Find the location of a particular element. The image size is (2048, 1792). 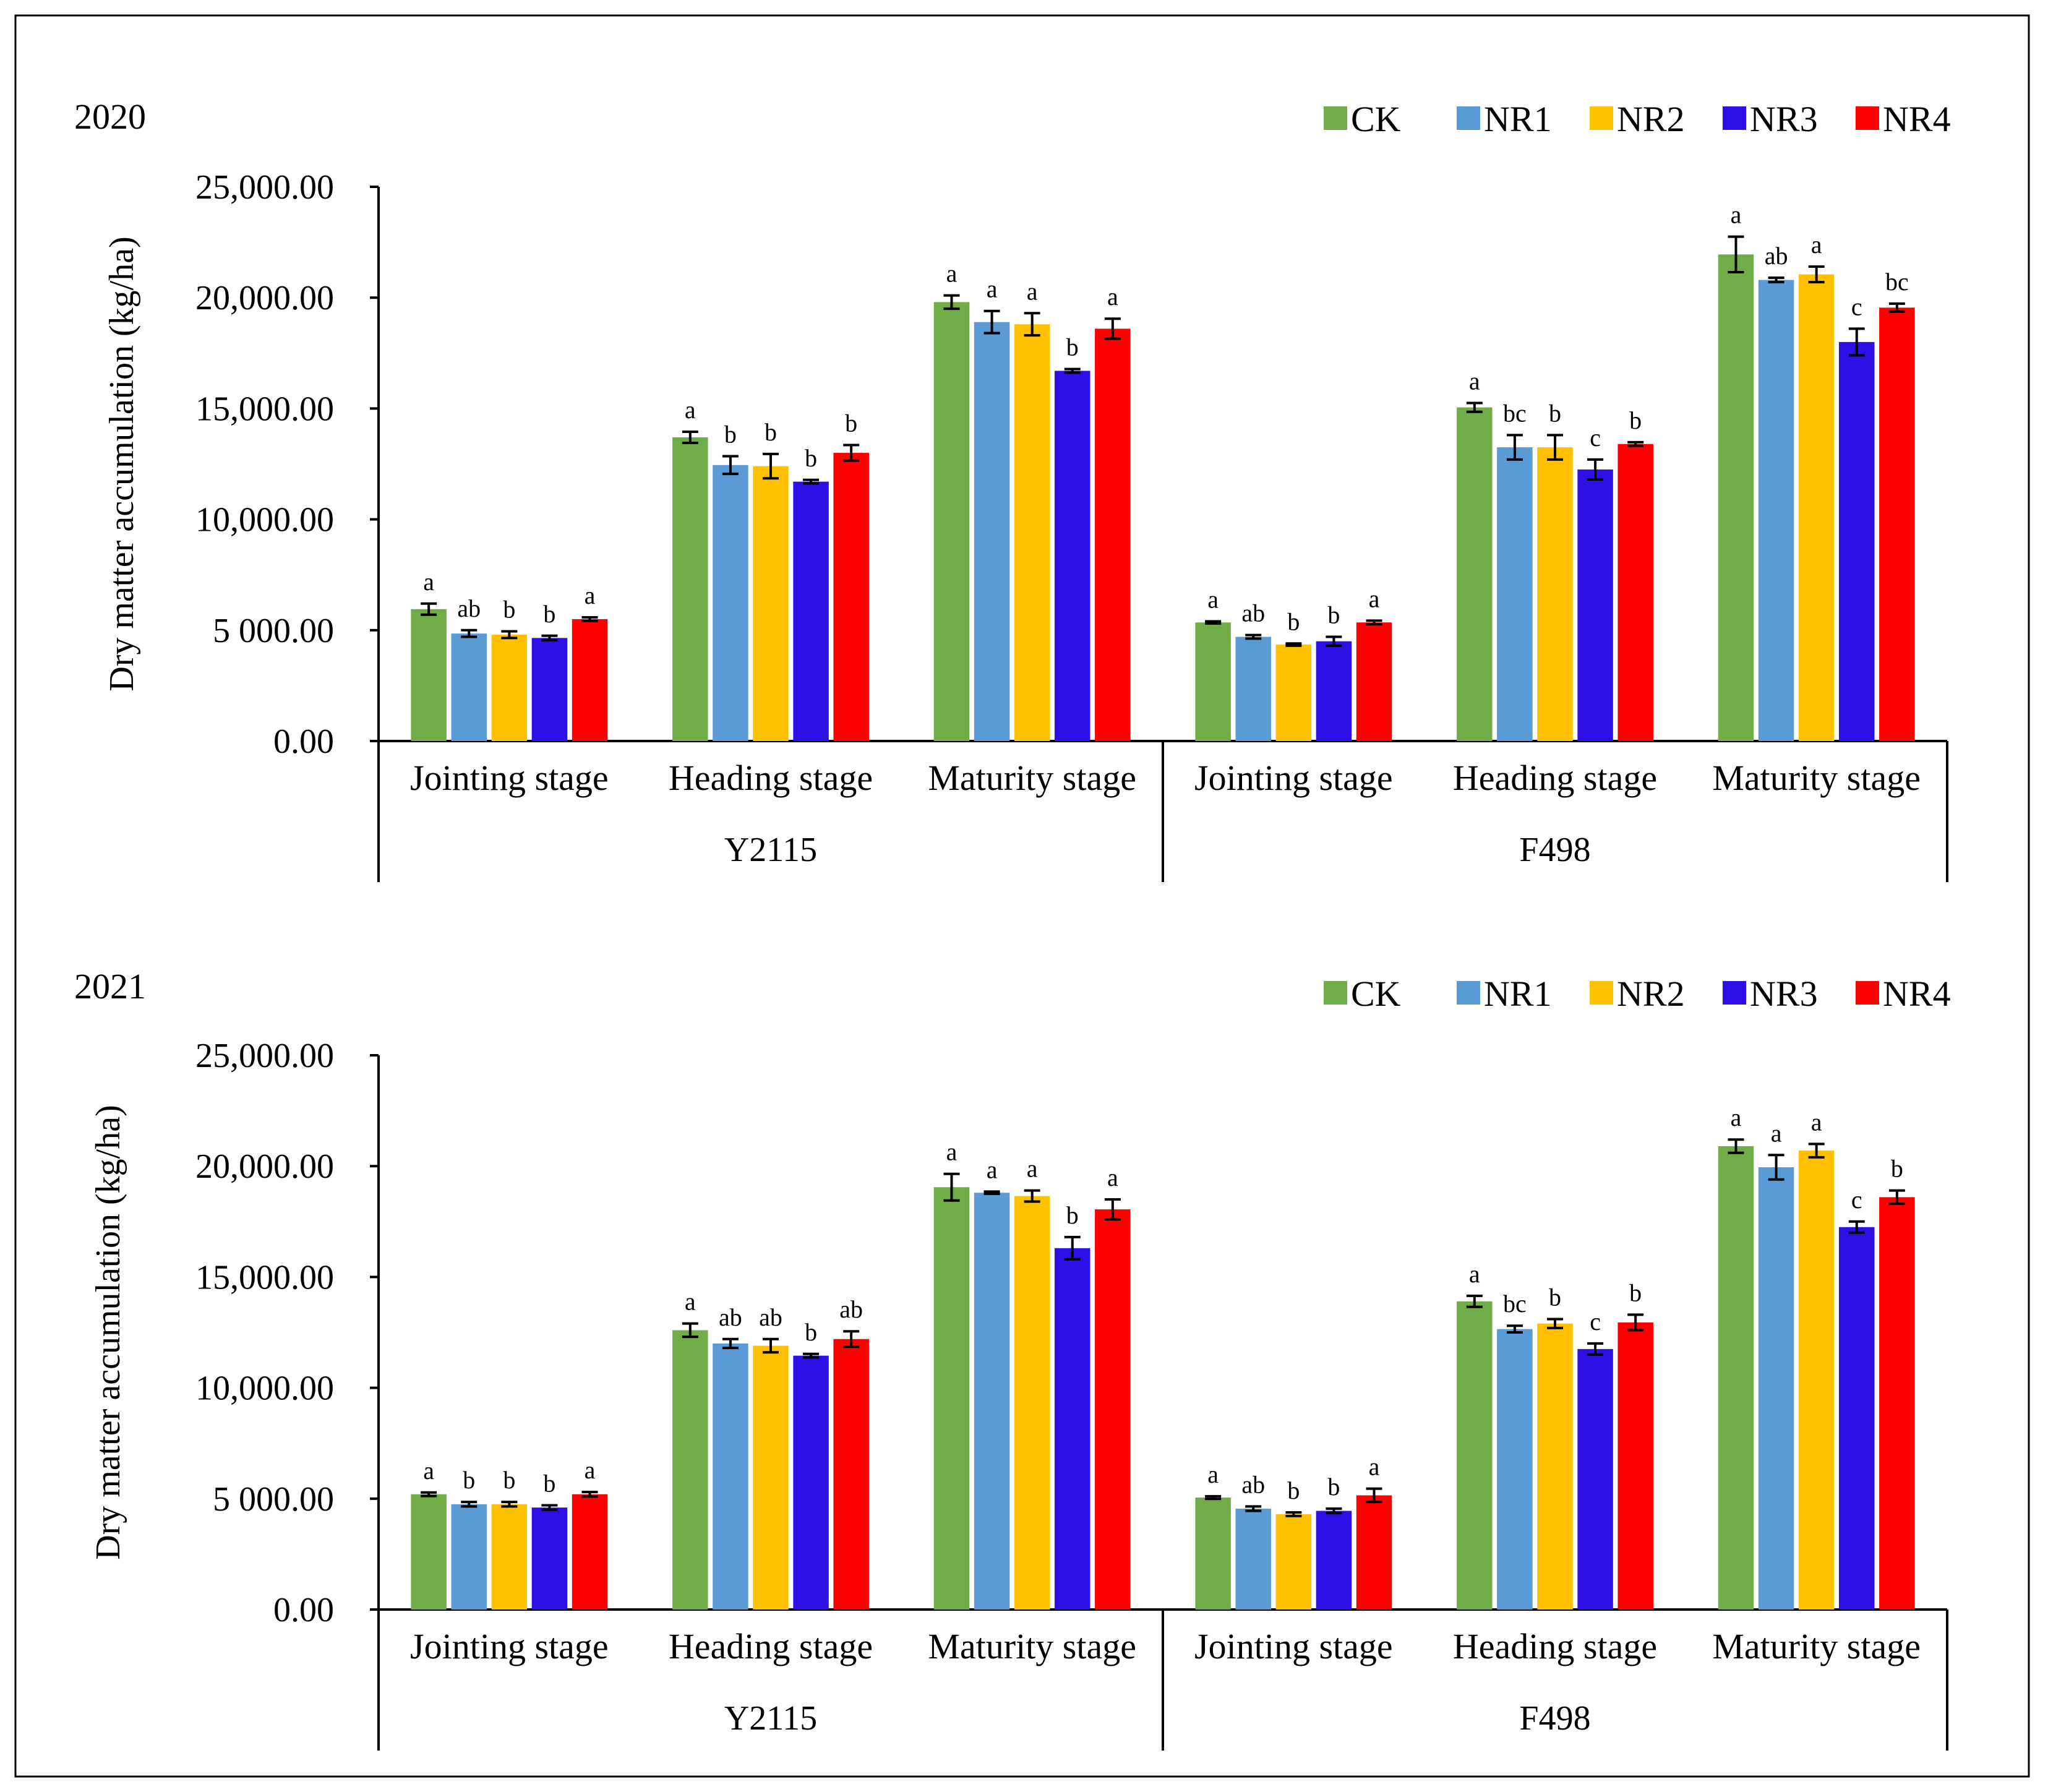

significance-label: bc is located at coordinates (1515, 413).